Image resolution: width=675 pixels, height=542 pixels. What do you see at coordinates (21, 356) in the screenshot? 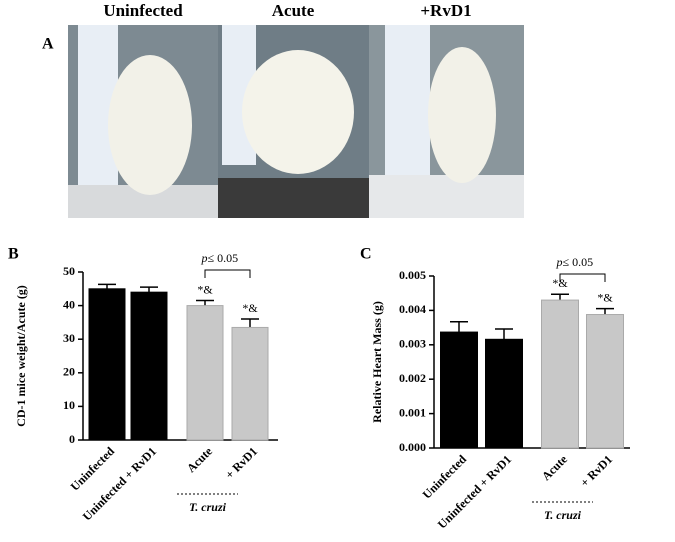
I see `y-axis-label: CD-1 mice weight/Acute (g)` at bounding box center [21, 356].